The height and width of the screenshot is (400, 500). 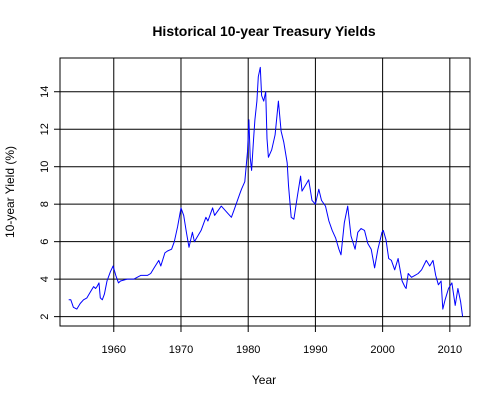 I want to click on y-tick-label: 10, so click(x=45, y=167).